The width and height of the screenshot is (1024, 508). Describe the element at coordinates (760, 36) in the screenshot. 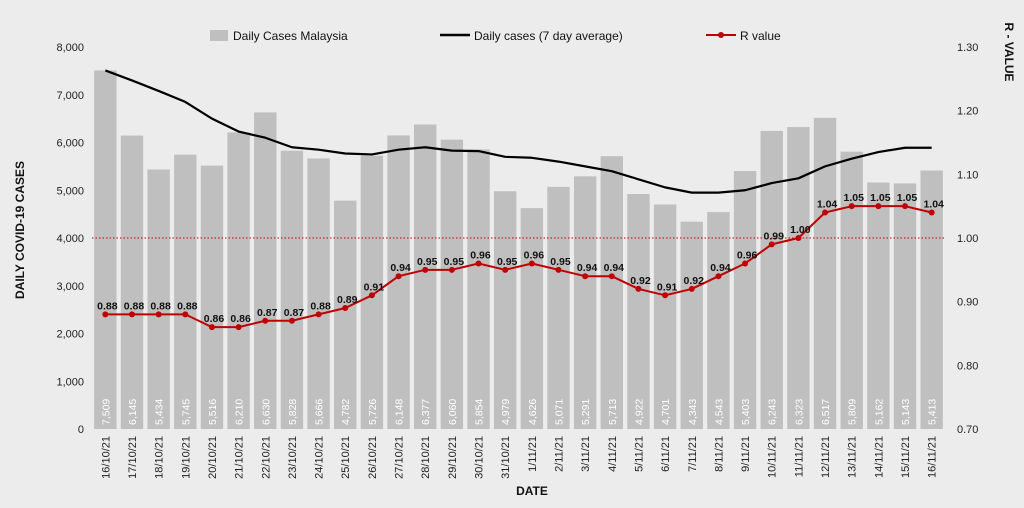

I see `legend-label-r: R value` at that location.